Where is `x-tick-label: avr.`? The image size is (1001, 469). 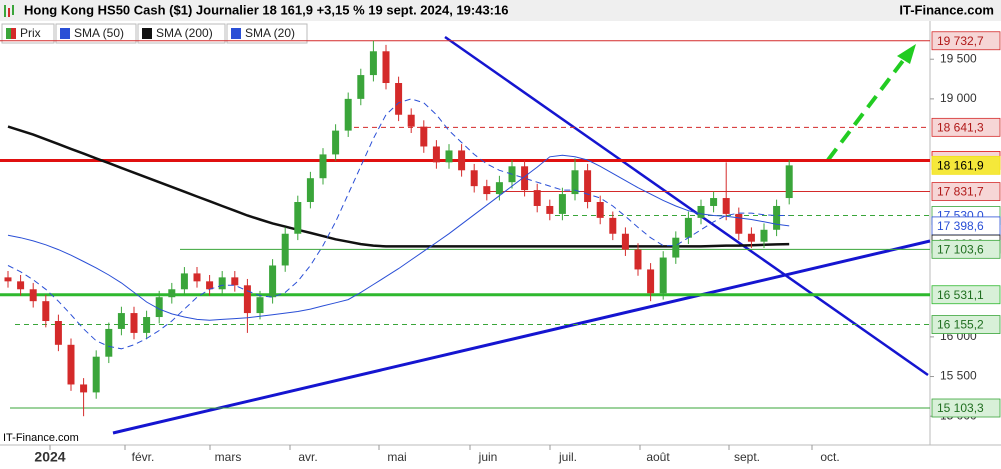 x-tick-label: avr. is located at coordinates (307, 457).